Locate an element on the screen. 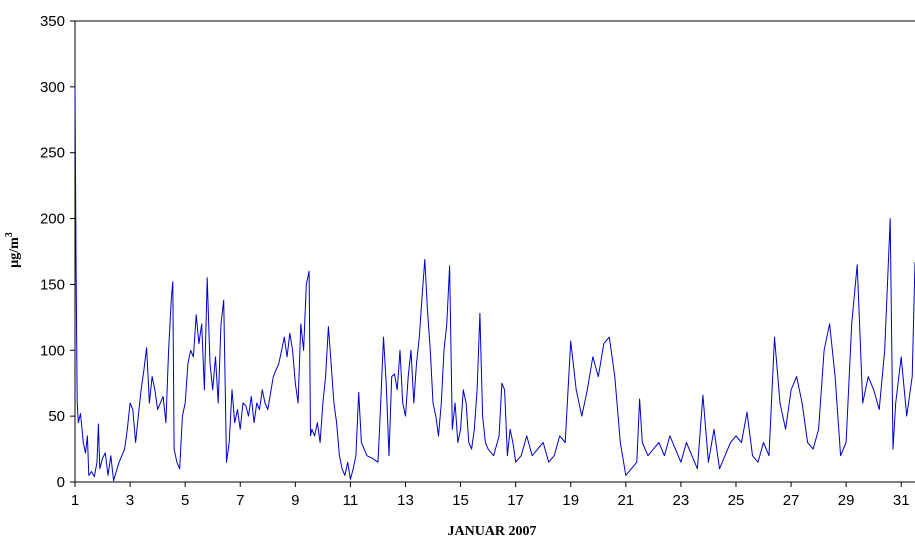 The image size is (915, 544). x-tick-label: 29 is located at coordinates (846, 500).